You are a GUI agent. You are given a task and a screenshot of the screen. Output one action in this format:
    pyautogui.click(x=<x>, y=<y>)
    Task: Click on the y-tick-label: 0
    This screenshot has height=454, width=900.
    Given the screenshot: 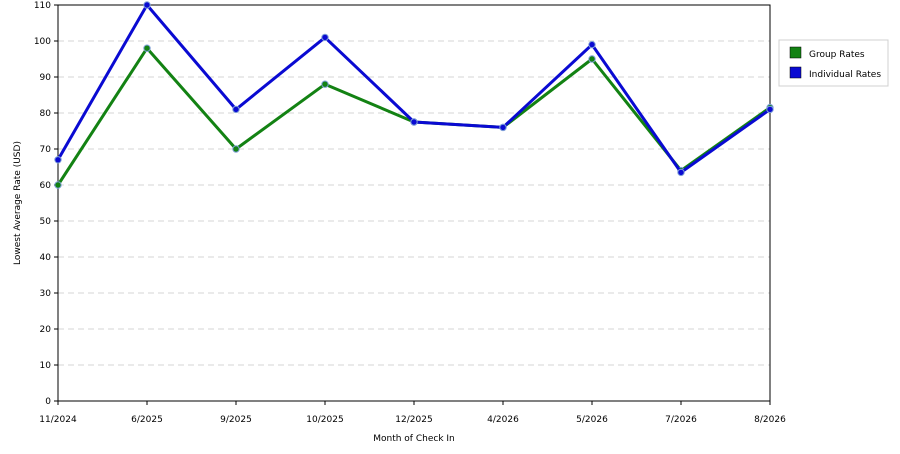 What is the action you would take?
    pyautogui.click(x=48, y=402)
    